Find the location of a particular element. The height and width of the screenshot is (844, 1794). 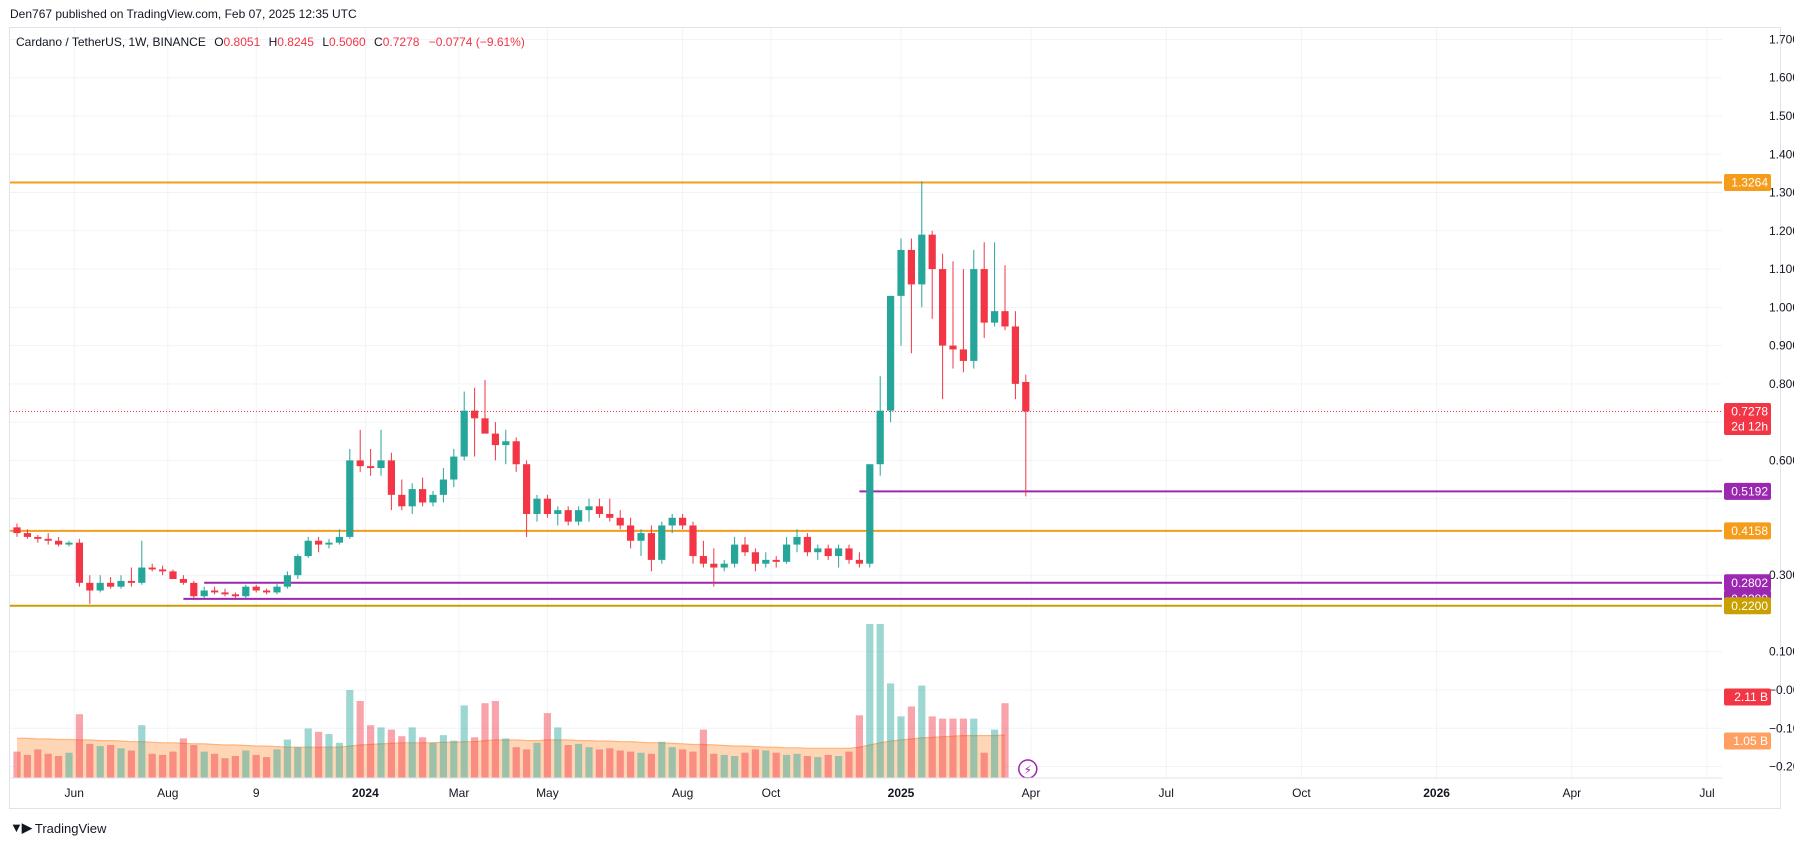

countdown-tag: 2d 12h is located at coordinates (1749, 426).